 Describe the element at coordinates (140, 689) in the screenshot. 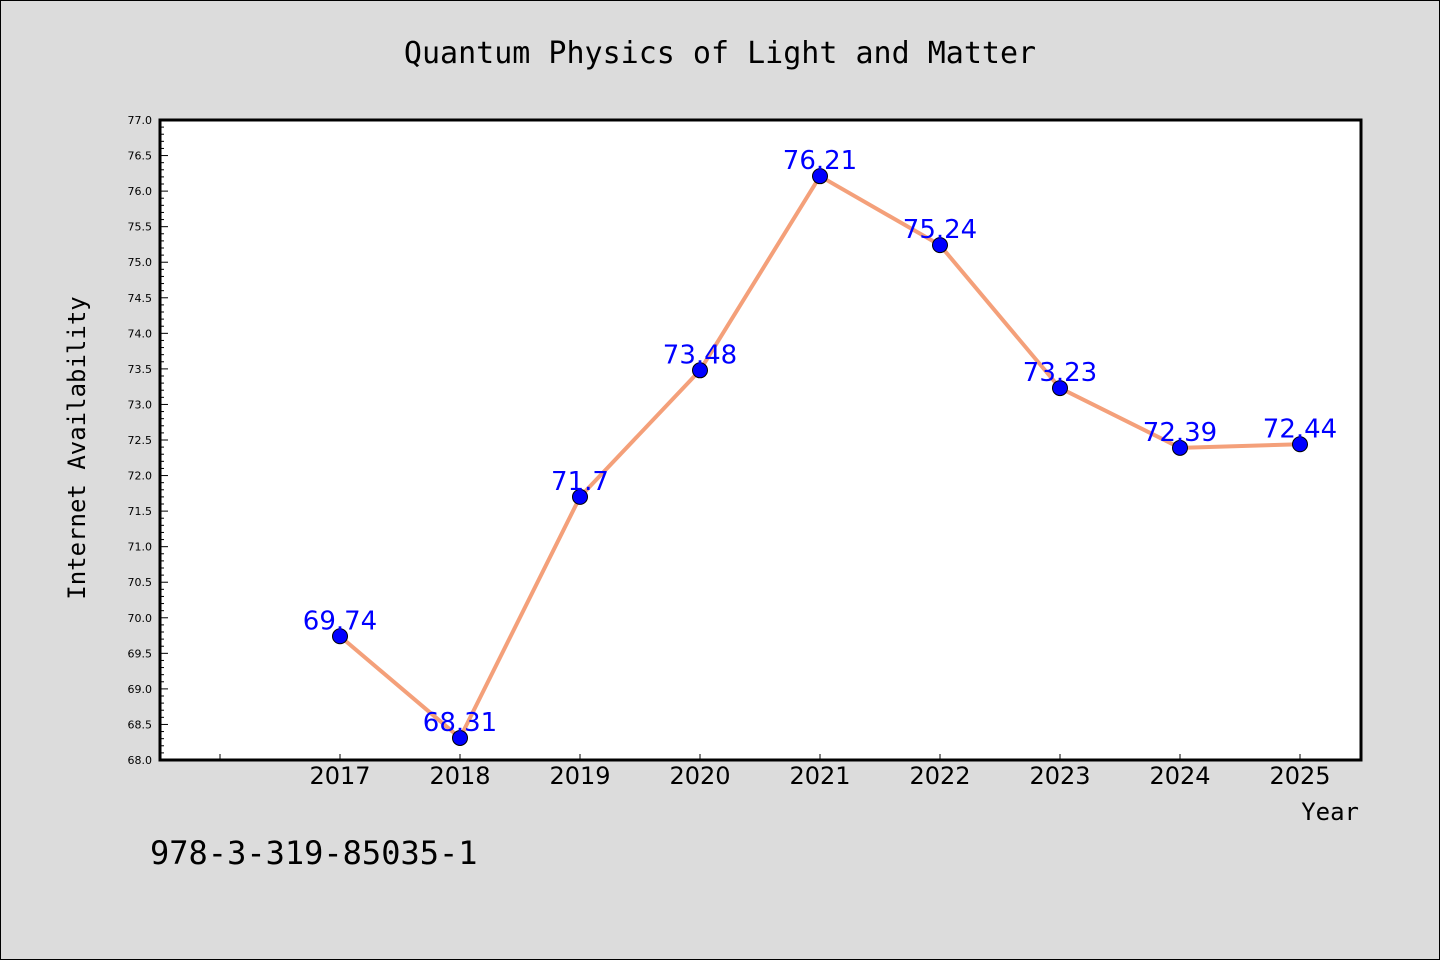

I see `y-tick-label: 69.0` at that location.